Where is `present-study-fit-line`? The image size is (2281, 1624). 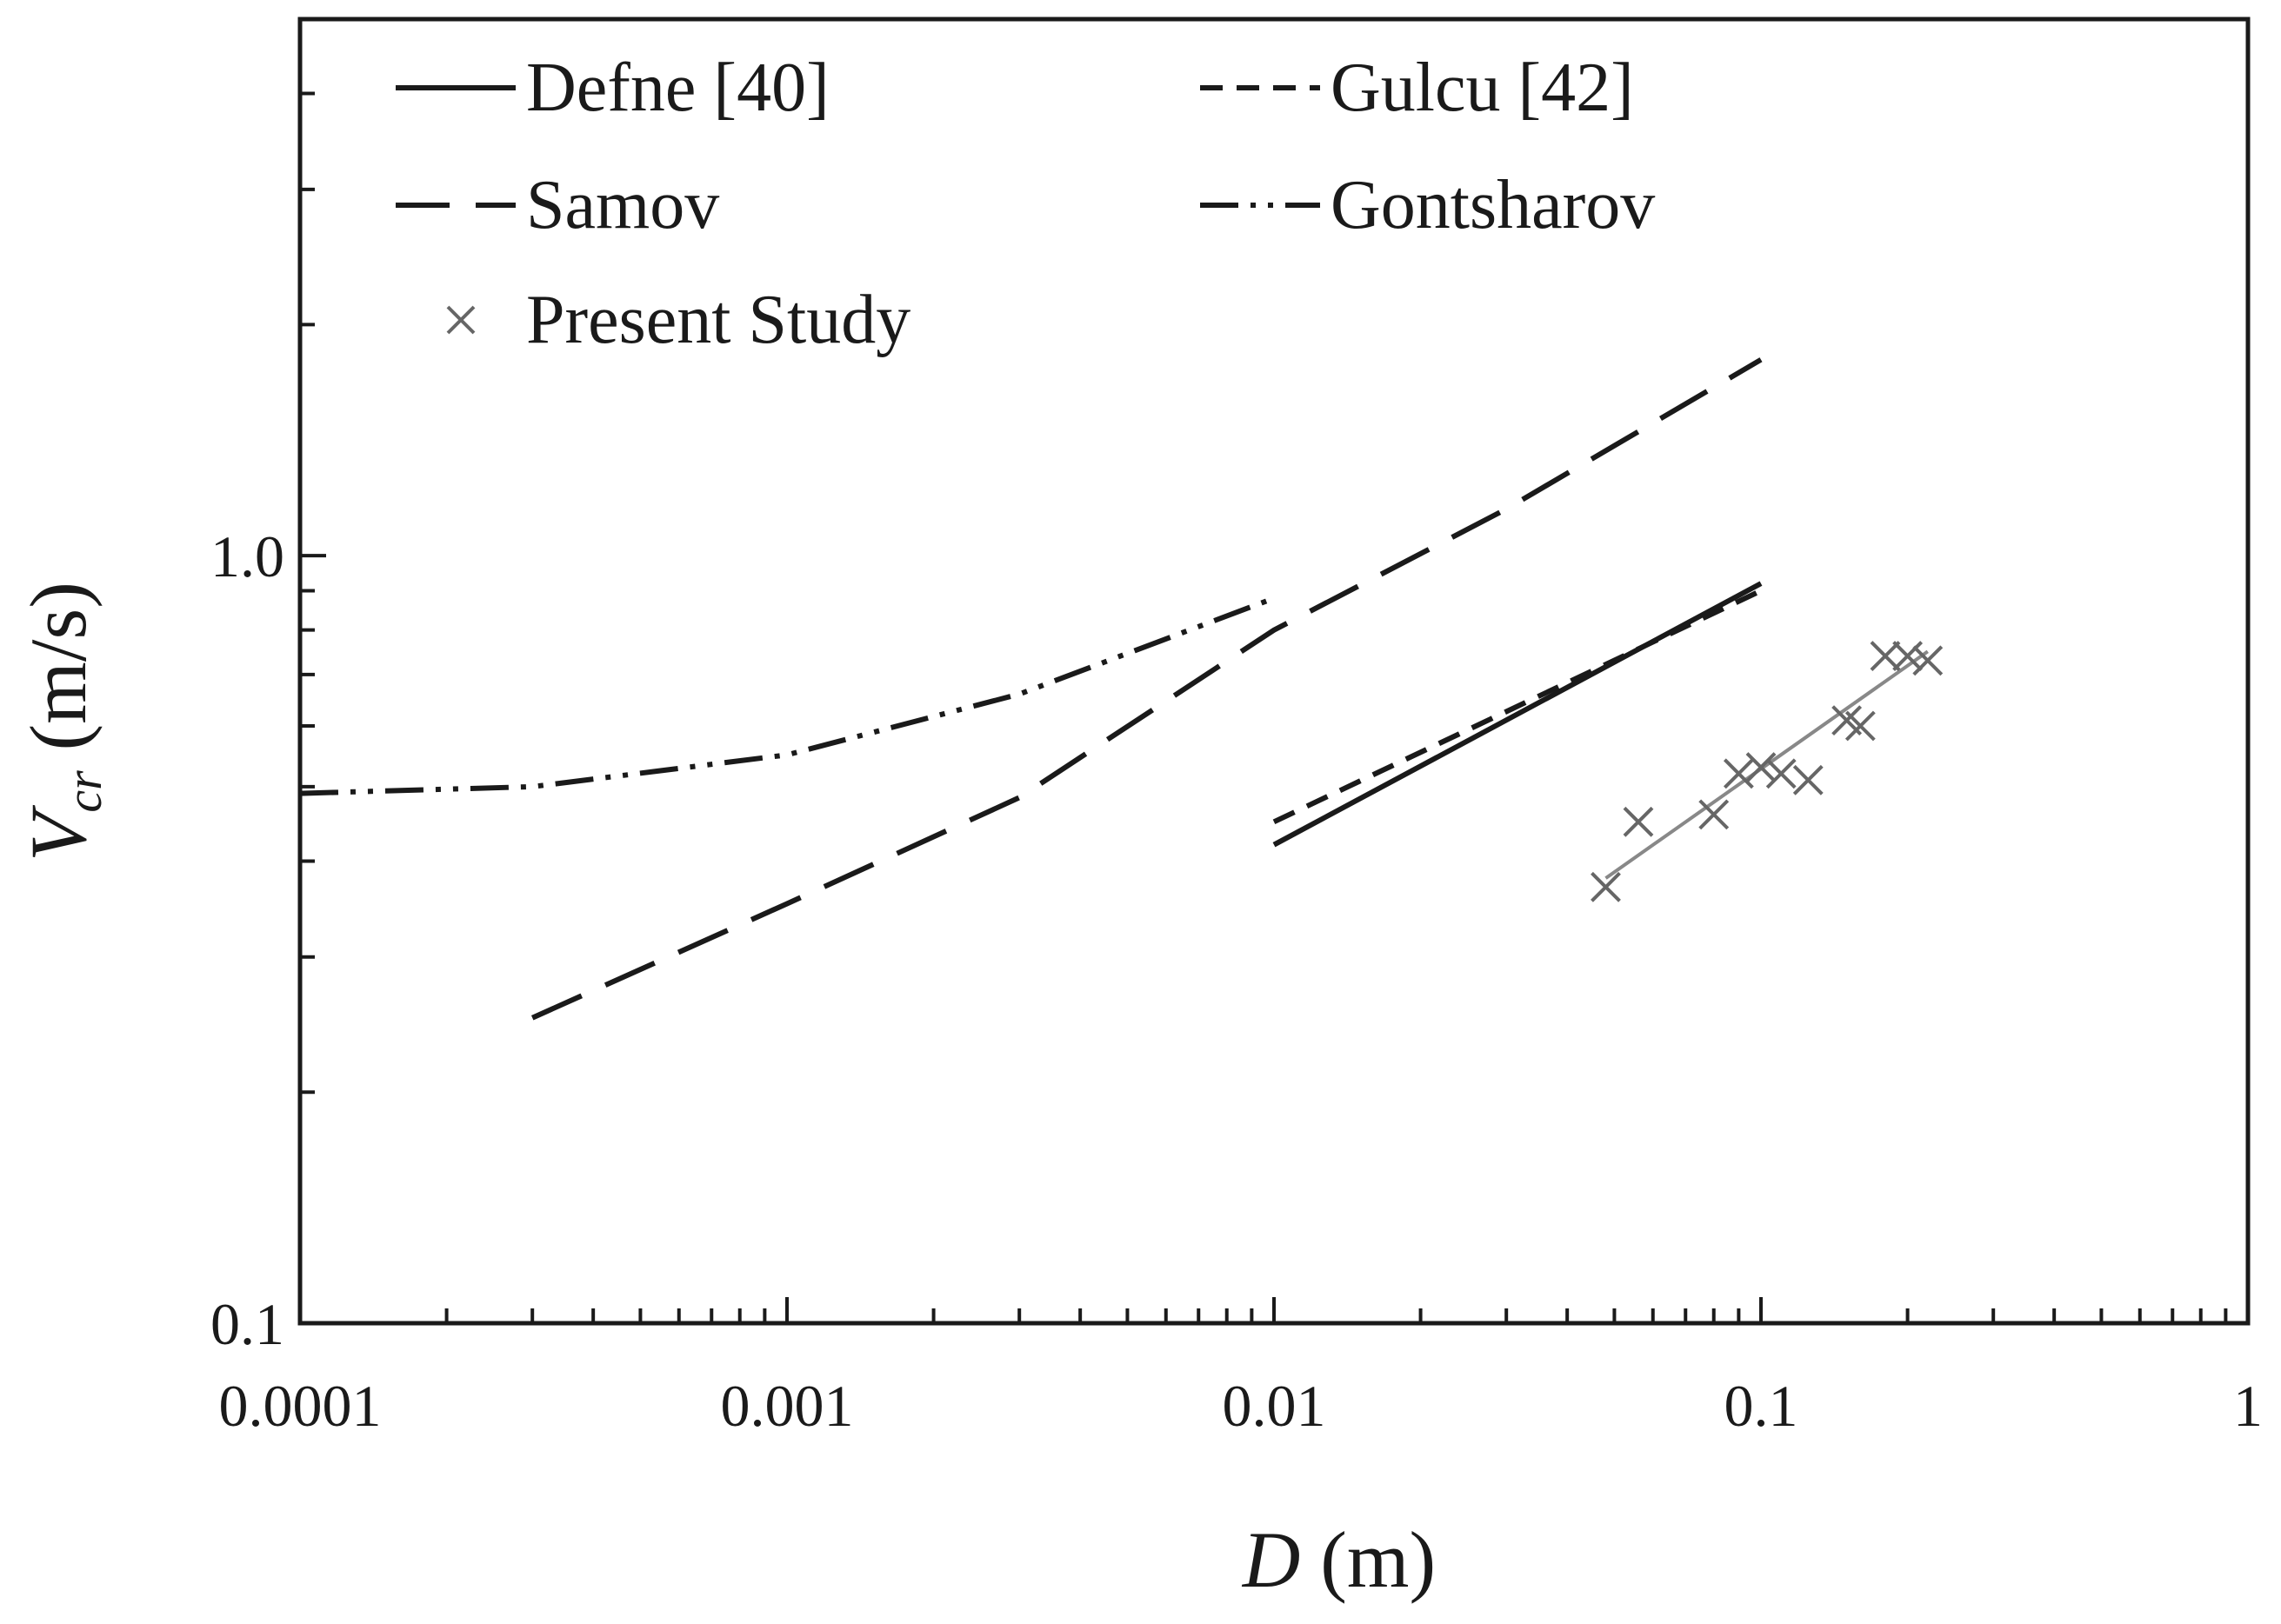
present-study-fit-line is located at coordinates (1767, 765).